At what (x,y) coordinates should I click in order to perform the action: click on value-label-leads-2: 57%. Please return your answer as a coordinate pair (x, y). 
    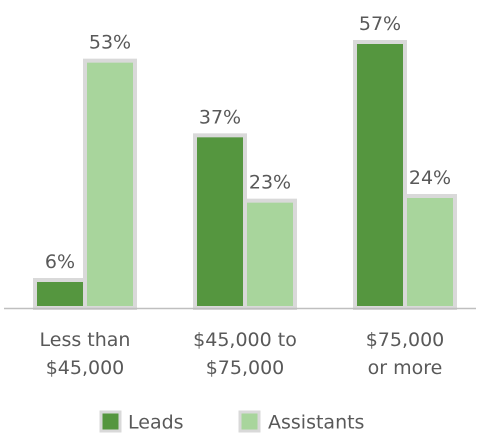
    Looking at the image, I should click on (380, 24).